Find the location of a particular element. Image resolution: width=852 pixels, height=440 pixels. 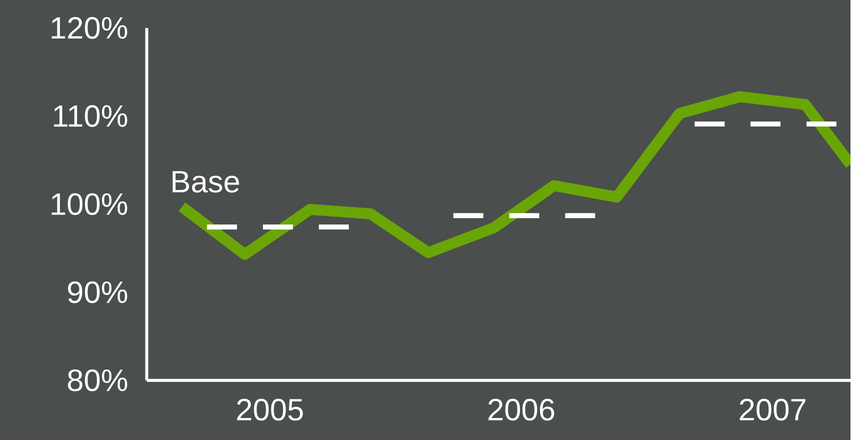

x-tick-label: 2005 is located at coordinates (270, 409).